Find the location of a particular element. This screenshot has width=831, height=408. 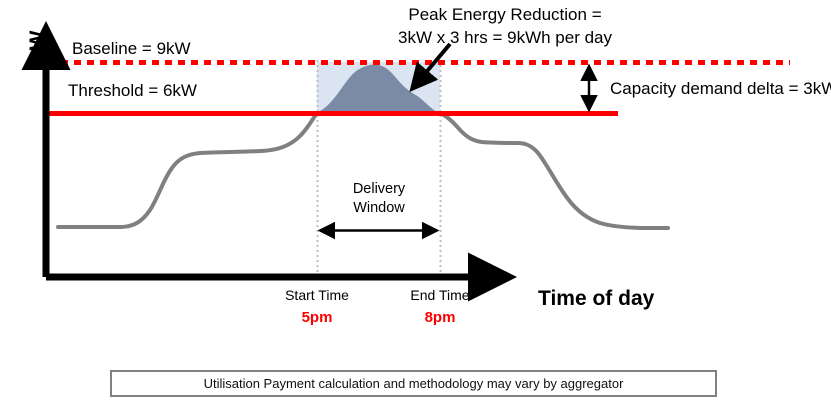

y-axis-title: kW is located at coordinates (37, 46).